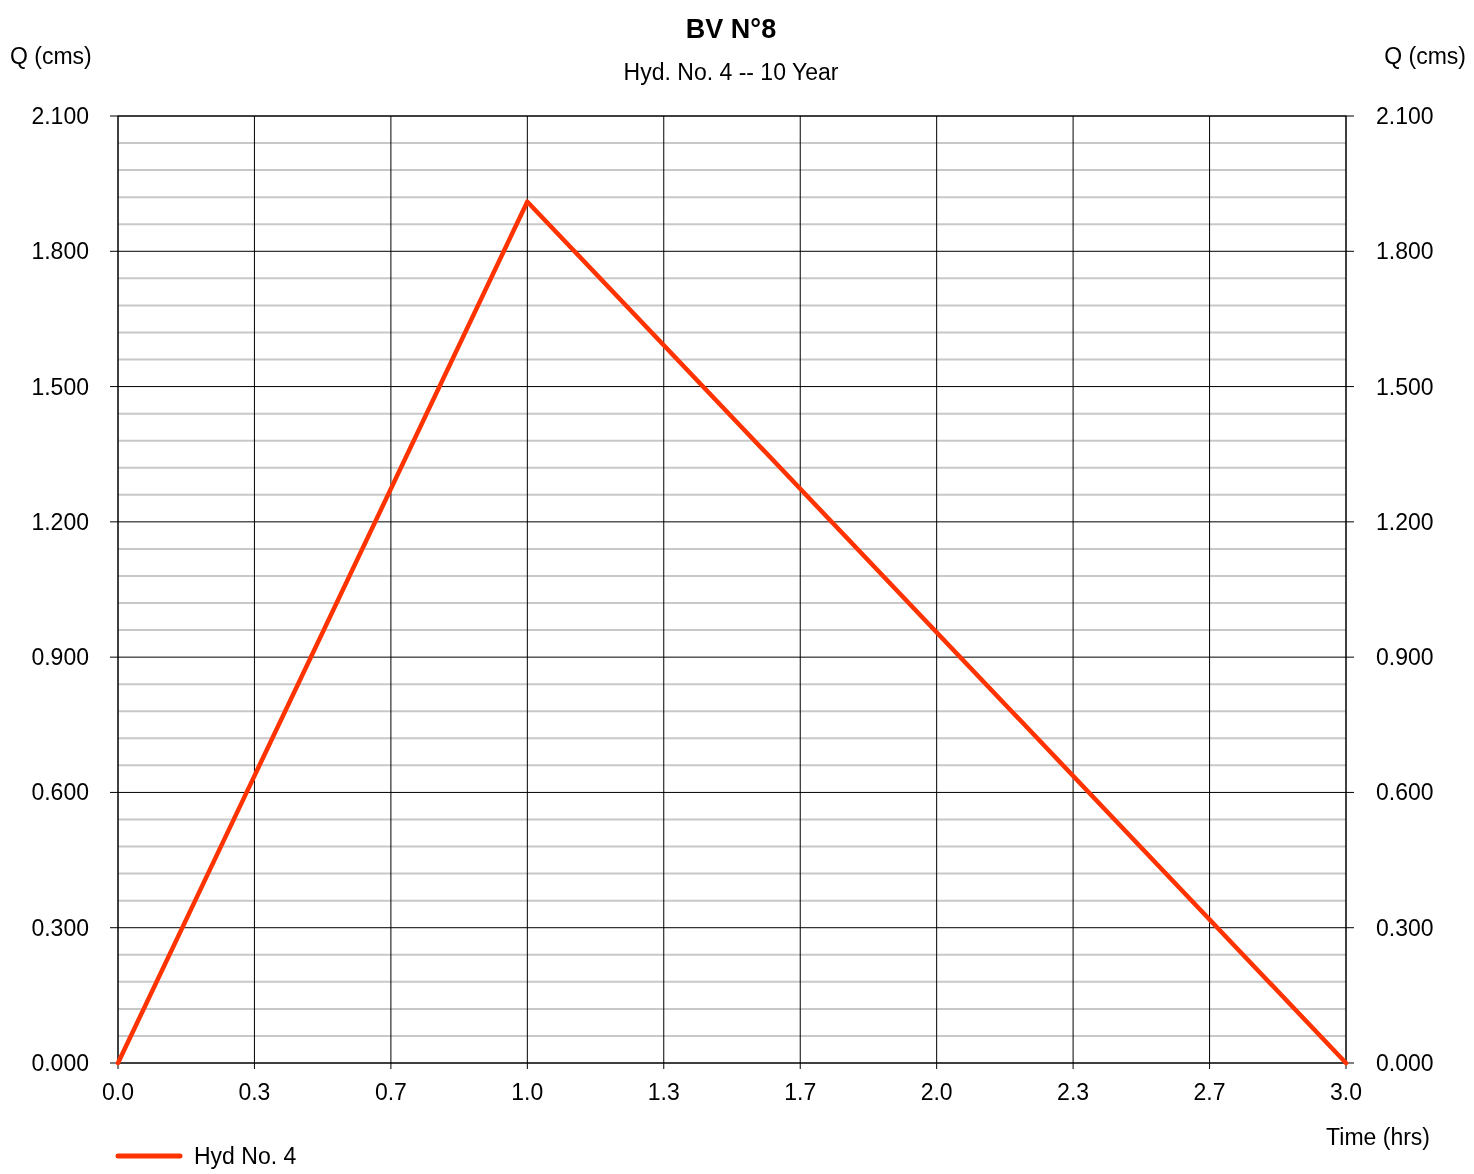 Image resolution: width=1474 pixels, height=1174 pixels. Describe the element at coordinates (60, 116) in the screenshot. I see `y-tick-label: 2.100` at that location.